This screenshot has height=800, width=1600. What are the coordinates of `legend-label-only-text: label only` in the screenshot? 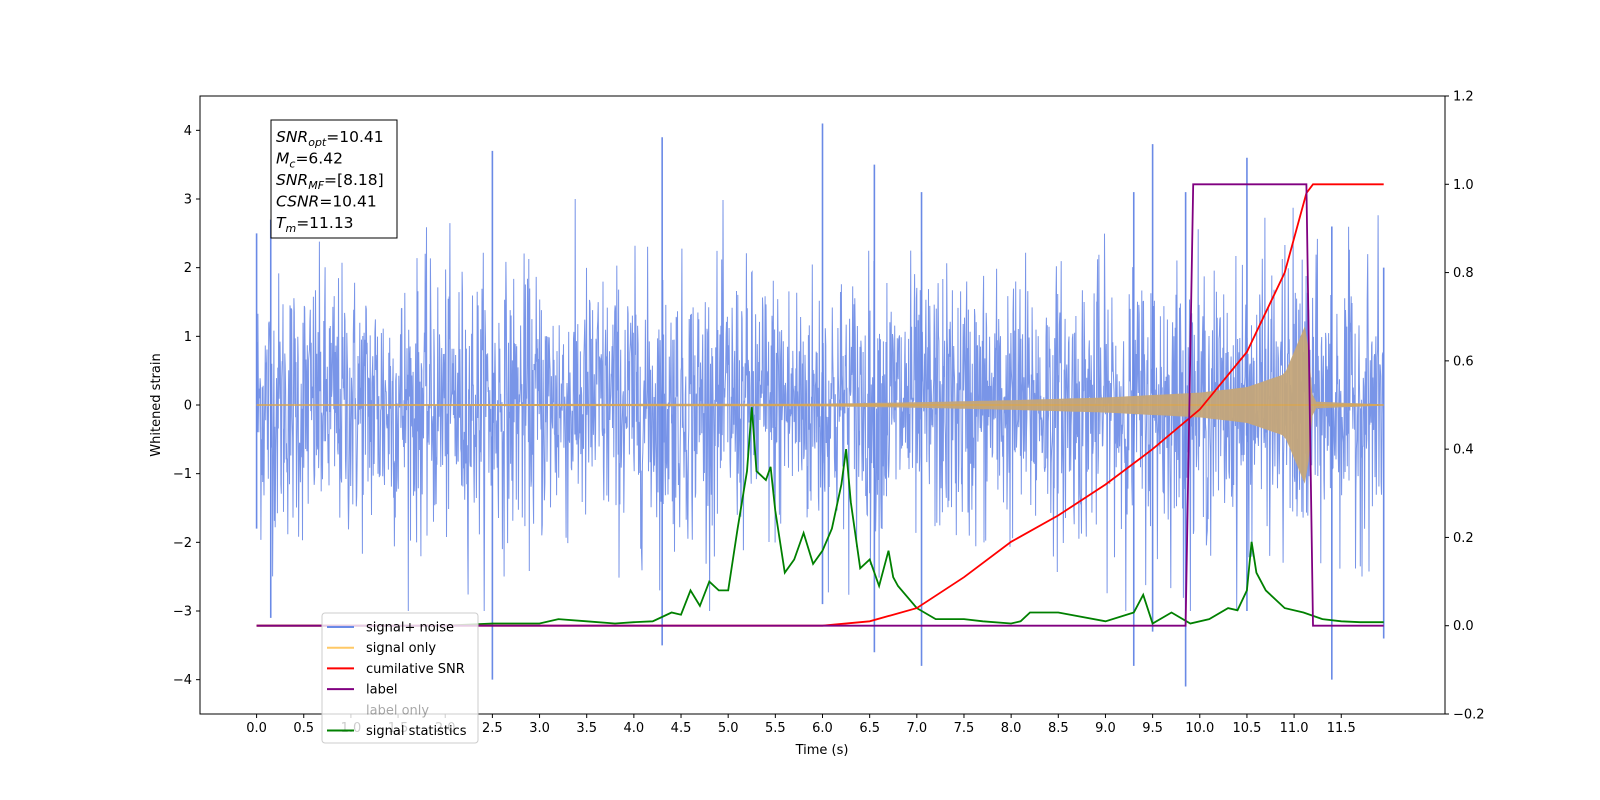 It's located at (397, 710).